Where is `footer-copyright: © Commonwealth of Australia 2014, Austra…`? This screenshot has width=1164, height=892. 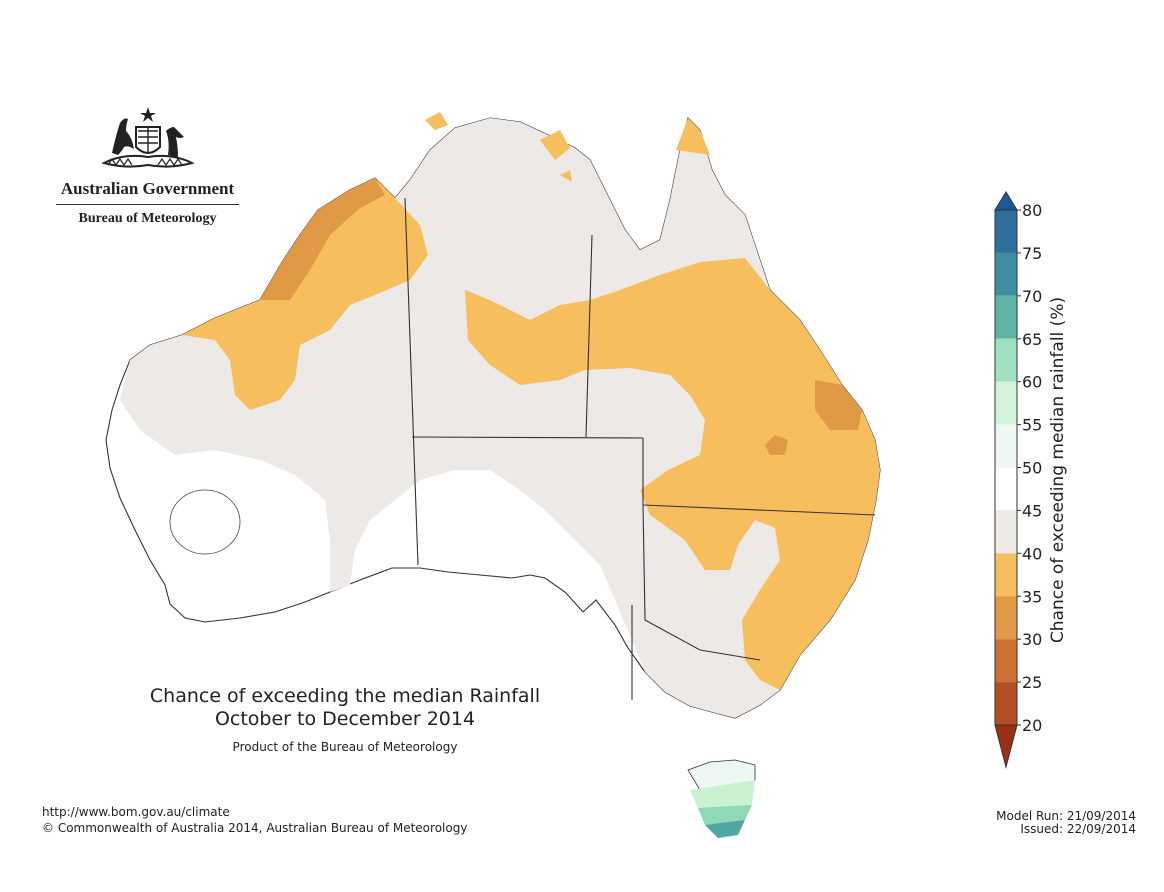 footer-copyright: © Commonwealth of Australia 2014, Austra… is located at coordinates (255, 828).